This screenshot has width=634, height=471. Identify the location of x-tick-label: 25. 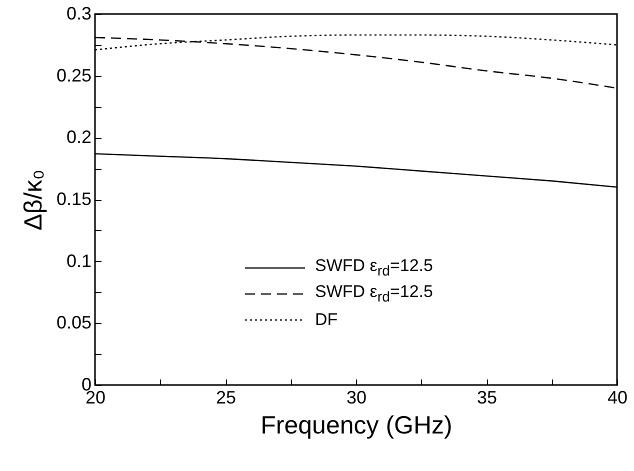
(226, 398).